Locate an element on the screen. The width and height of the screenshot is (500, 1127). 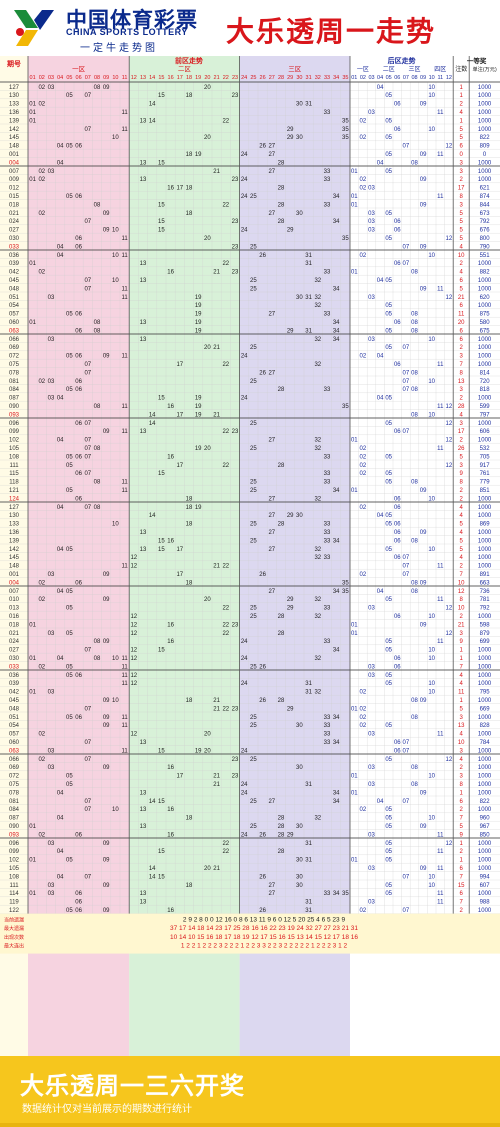
front-number: 03 is located at coordinates (51, 886).